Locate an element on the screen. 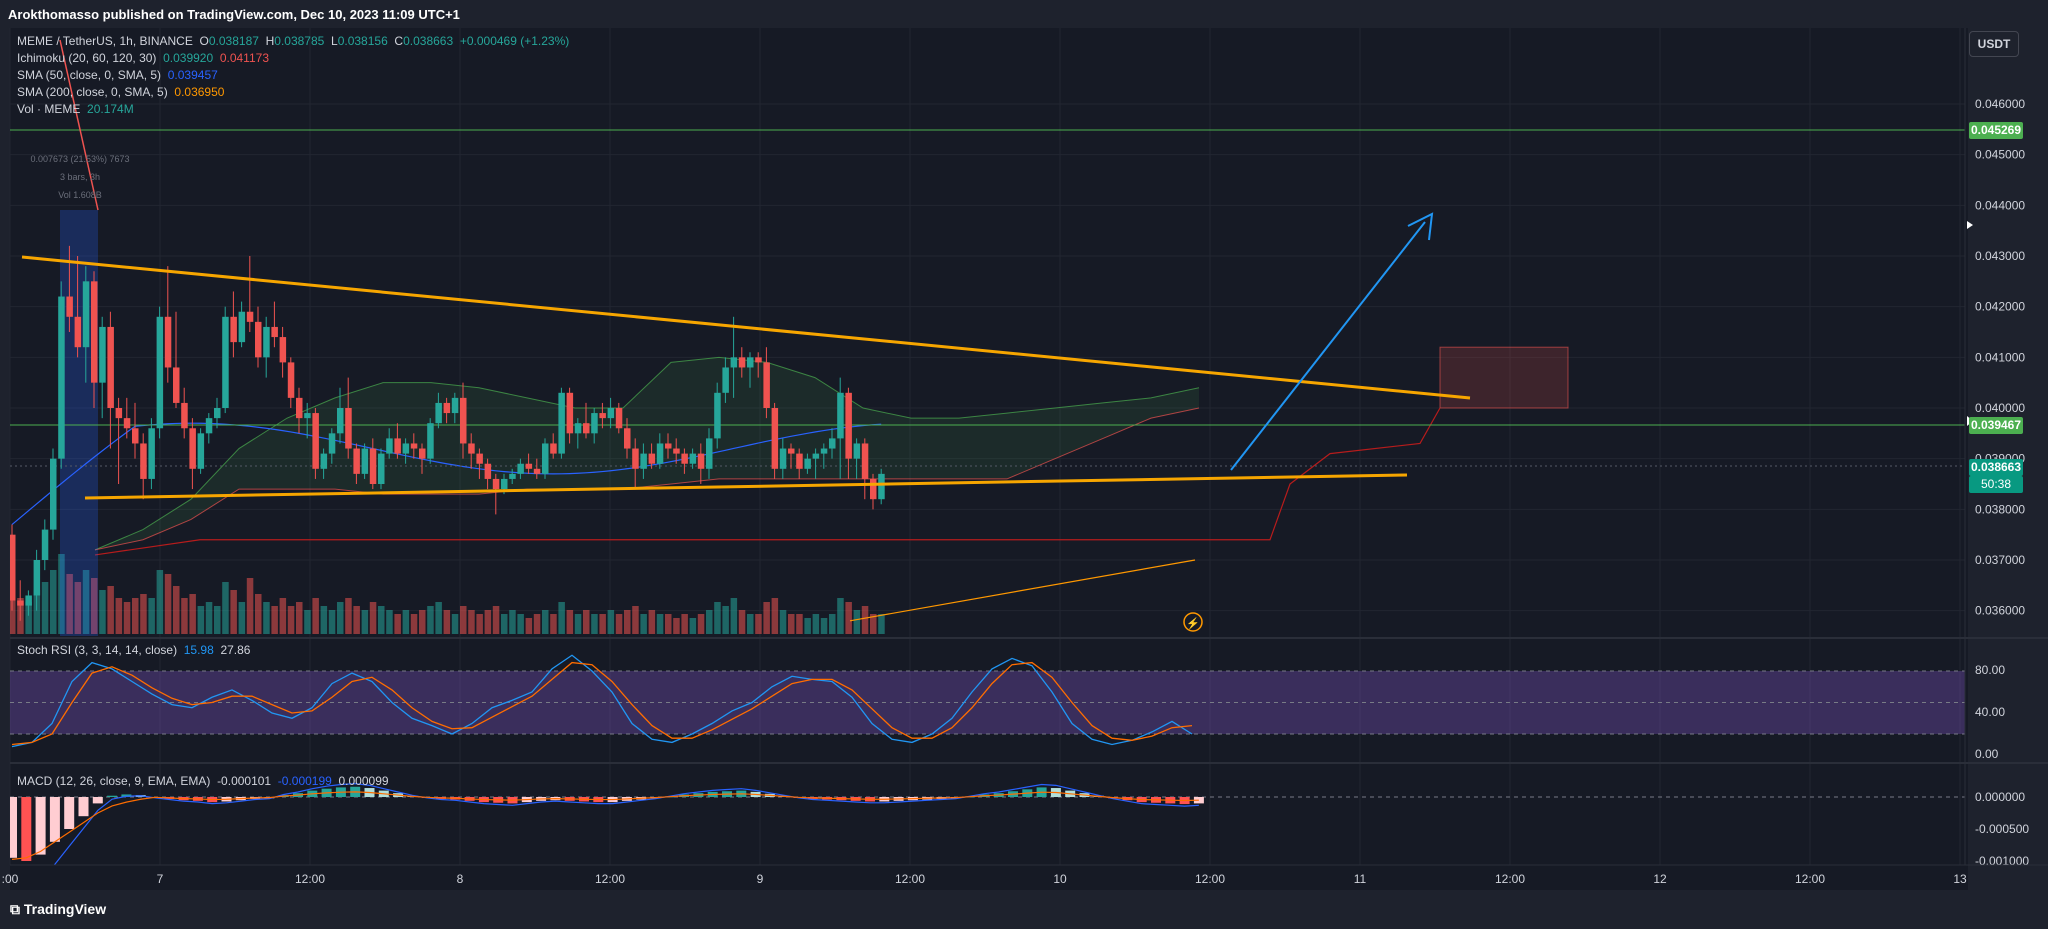 Image resolution: width=2048 pixels, height=929 pixels. stoch-label: Stoch RSI (3, 3, 14, 14, close) is located at coordinates (97, 650).